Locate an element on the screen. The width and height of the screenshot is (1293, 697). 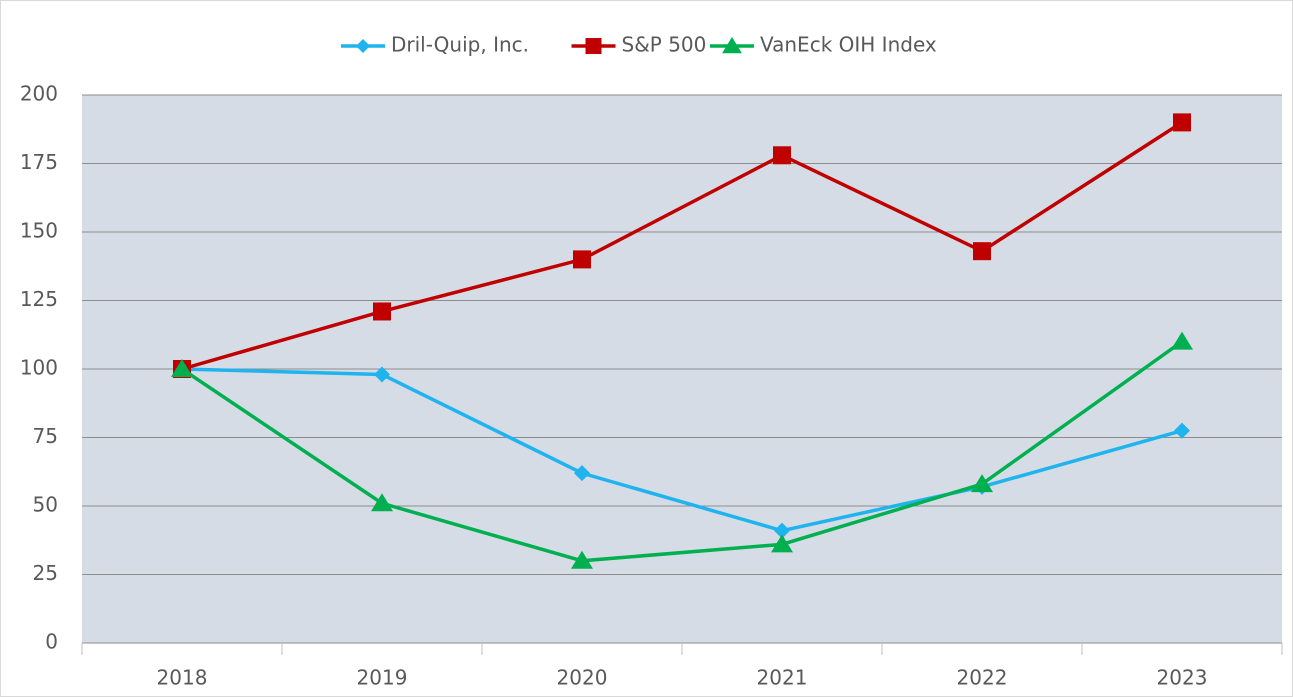
y-tick-label: 150 is located at coordinates (39, 231).